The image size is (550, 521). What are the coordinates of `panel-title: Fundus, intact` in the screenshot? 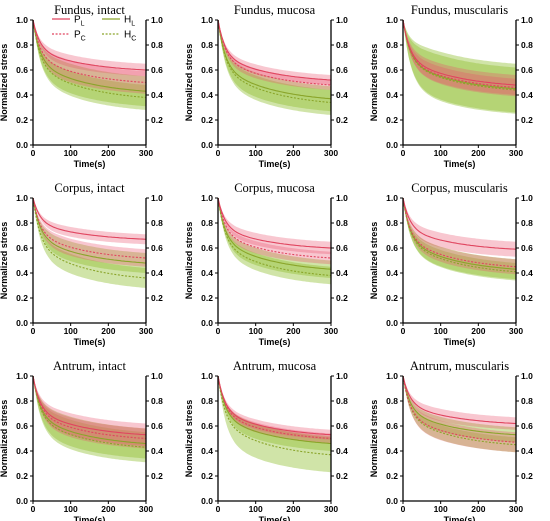 It's located at (89, 10).